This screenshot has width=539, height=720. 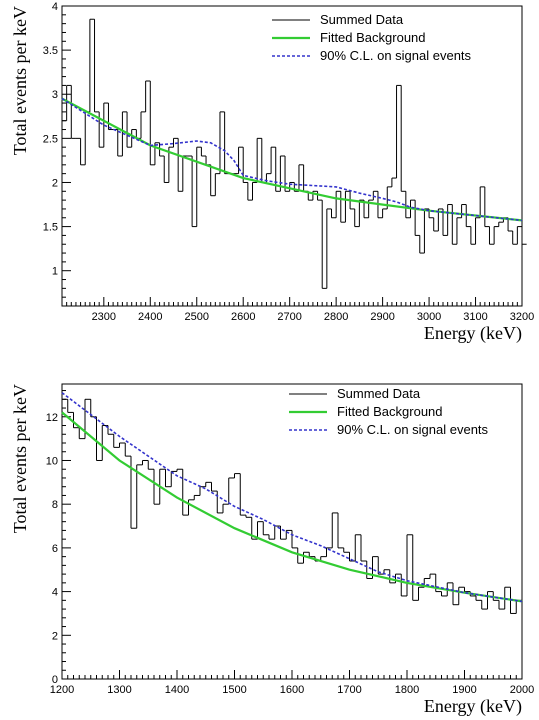 I want to click on y-tick-label: 1, so click(x=55, y=272).